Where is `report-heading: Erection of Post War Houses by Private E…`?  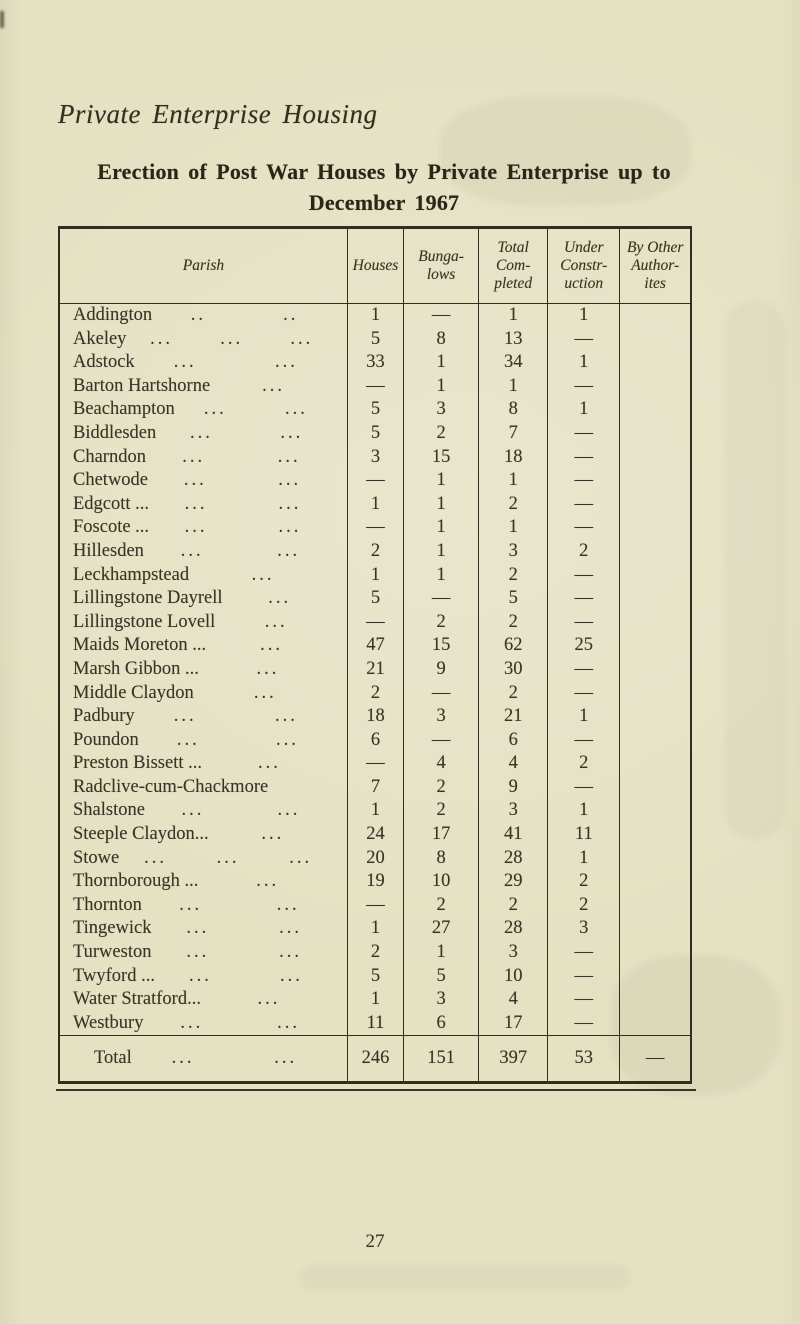 report-heading: Erection of Post War Houses by Private E… is located at coordinates (384, 187).